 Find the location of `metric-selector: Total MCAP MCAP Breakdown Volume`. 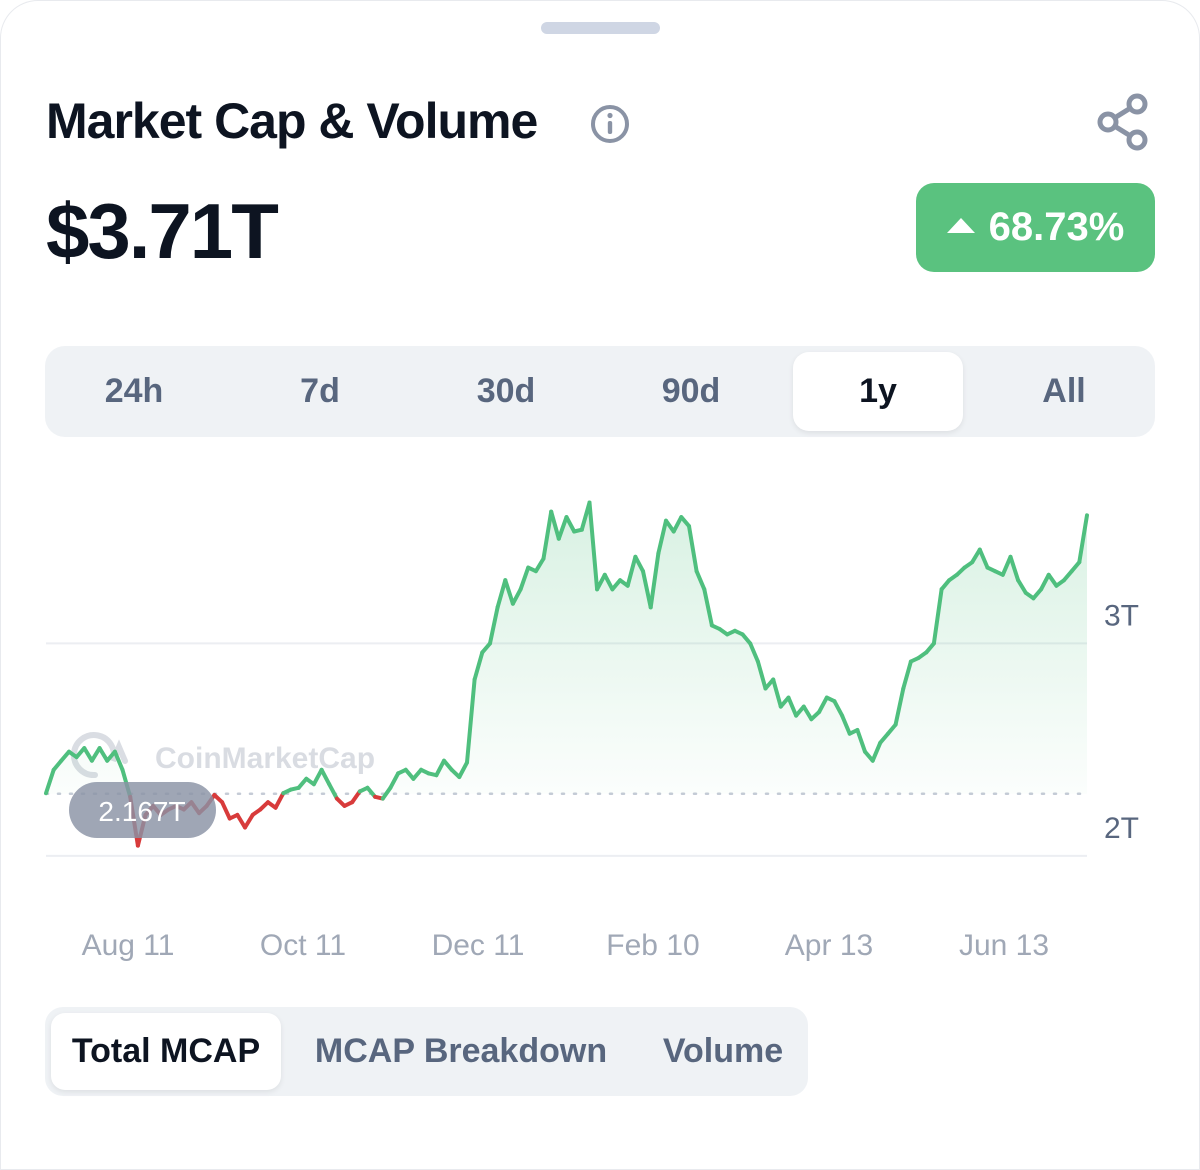

metric-selector: Total MCAP MCAP Breakdown Volume is located at coordinates (426, 1051).